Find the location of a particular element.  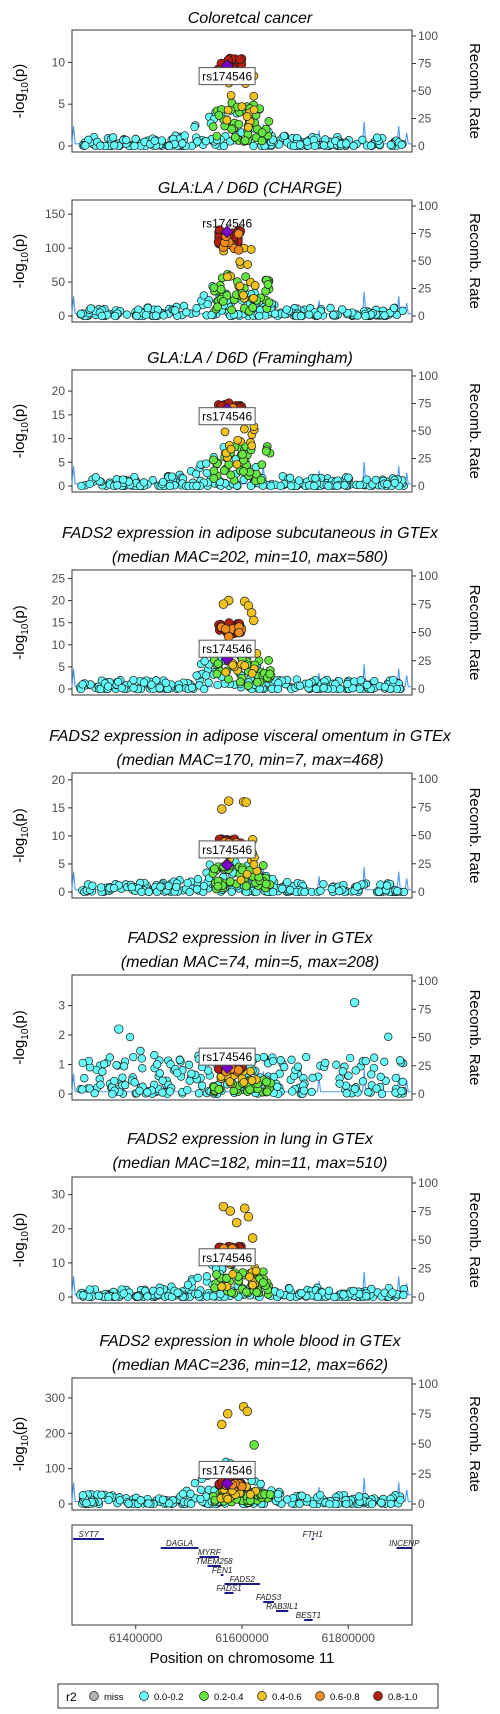

y-tick-label: 20 is located at coordinates (59, 391).